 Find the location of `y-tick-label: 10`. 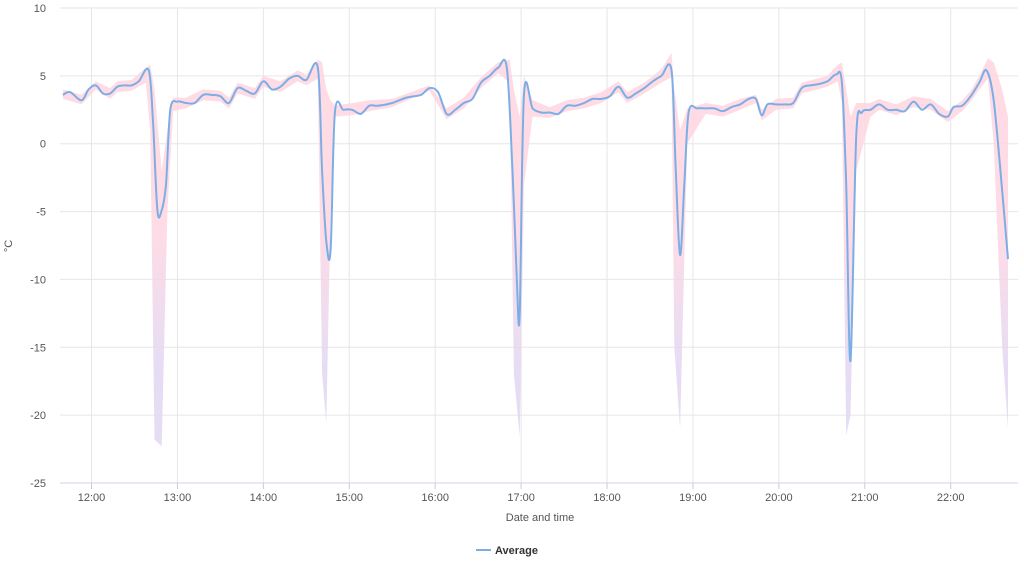

y-tick-label: 10 is located at coordinates (40, 9).